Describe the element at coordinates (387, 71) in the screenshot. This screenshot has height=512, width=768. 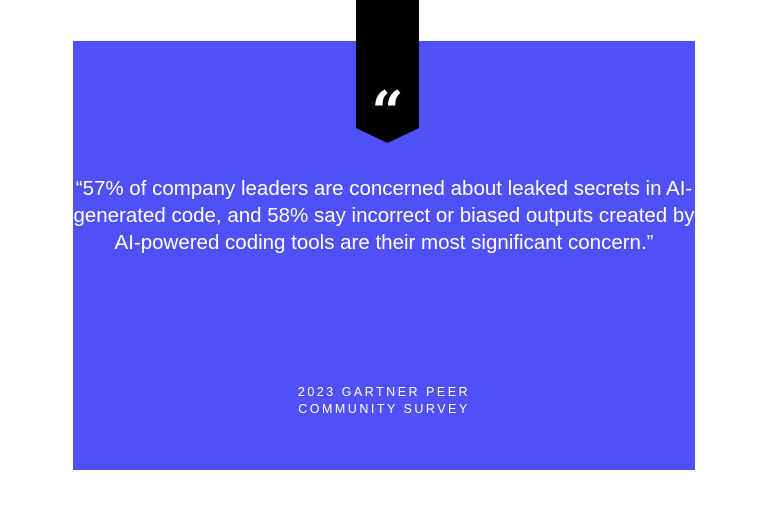
I see `ribbon-bookmark` at that location.